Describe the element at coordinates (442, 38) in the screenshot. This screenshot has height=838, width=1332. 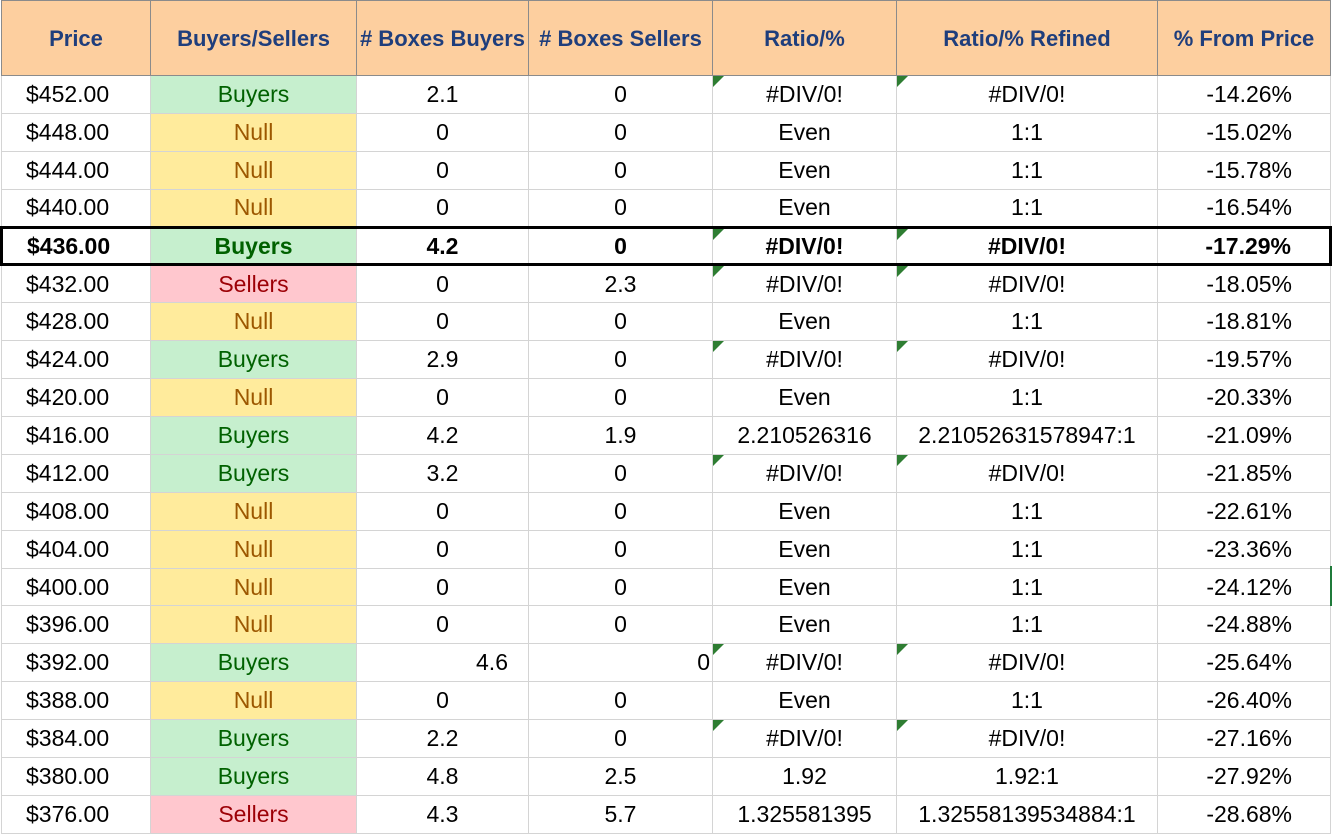
I see `header-boxes-buyers: # Boxes Buyers` at that location.